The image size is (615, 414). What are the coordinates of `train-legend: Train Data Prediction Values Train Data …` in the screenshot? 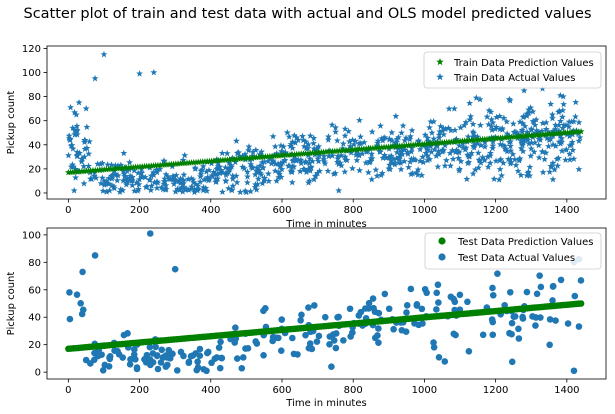 It's located at (512, 70).